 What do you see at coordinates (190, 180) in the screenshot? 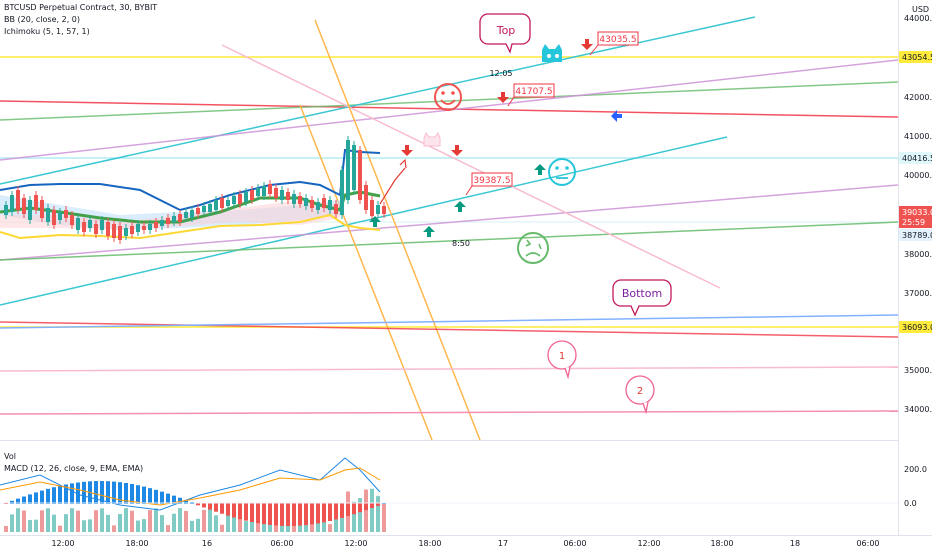
I see `bb-upper-line` at bounding box center [190, 180].